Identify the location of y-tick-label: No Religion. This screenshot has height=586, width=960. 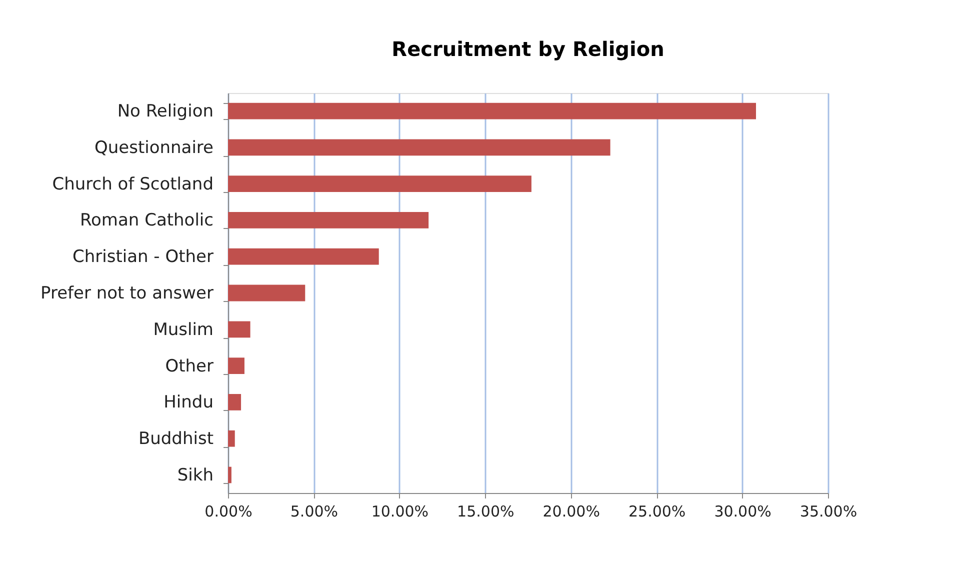
(165, 112).